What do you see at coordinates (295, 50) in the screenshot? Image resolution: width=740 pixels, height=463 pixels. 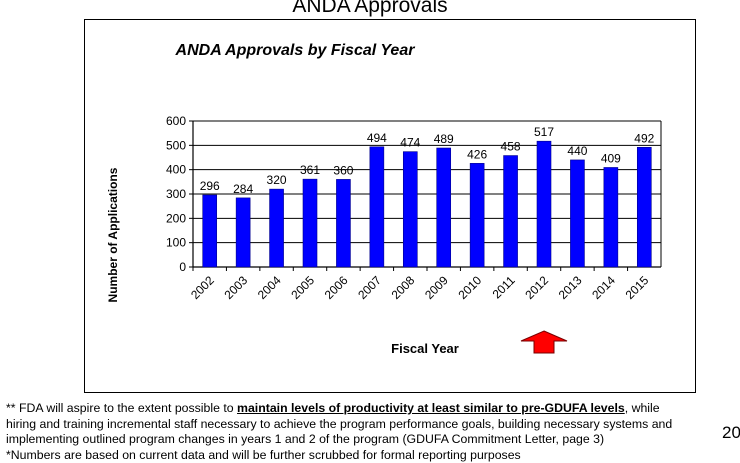 I see `chart-title: ANDA Approvals by Fiscal Year` at bounding box center [295, 50].